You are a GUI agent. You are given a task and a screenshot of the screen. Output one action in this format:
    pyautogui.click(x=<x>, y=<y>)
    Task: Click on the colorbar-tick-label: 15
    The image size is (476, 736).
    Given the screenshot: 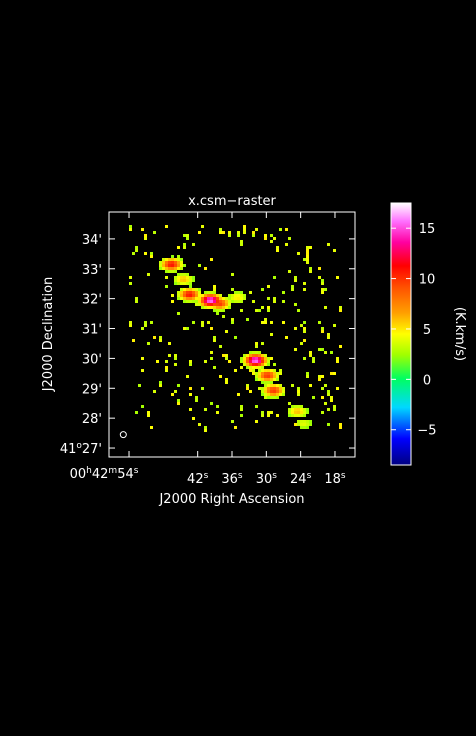 What is the action you would take?
    pyautogui.click(x=427, y=229)
    